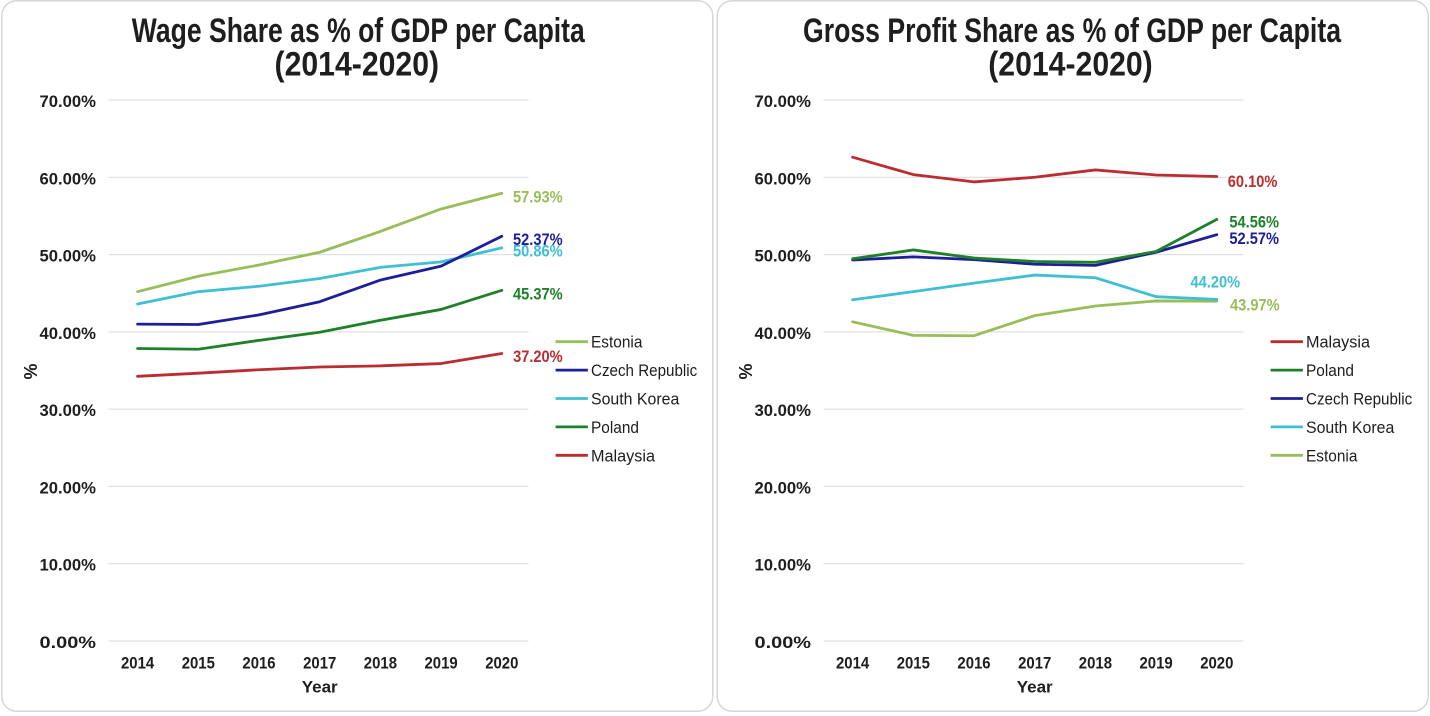  I want to click on svg-text: 37.20%, so click(538, 356).